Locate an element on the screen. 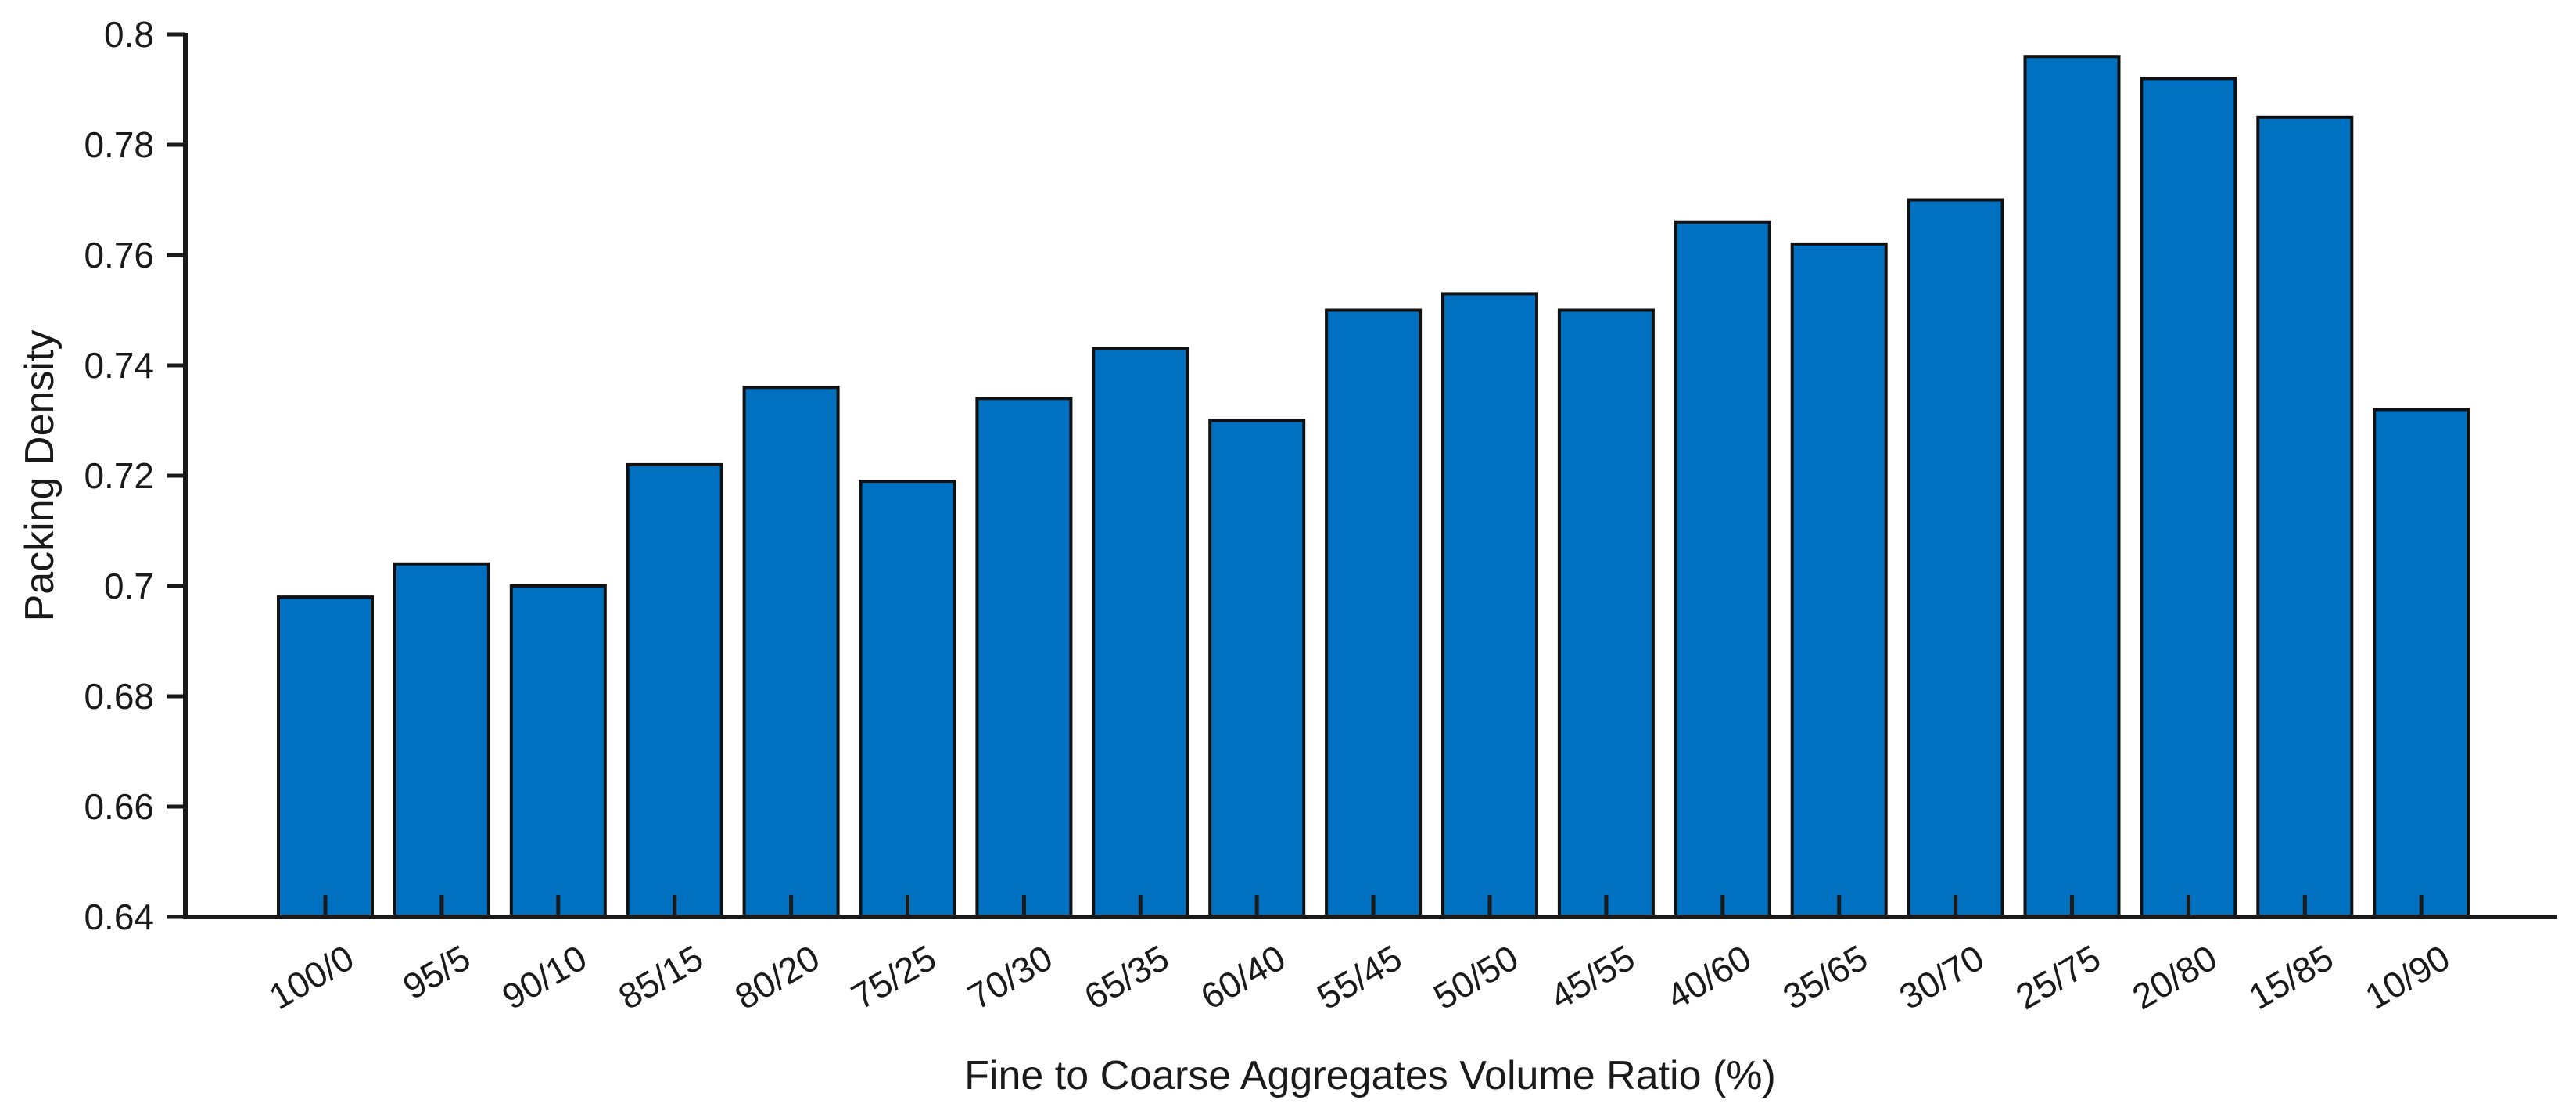 The image size is (2576, 1118). x-tick-label: 55/45 is located at coordinates (1359, 978).